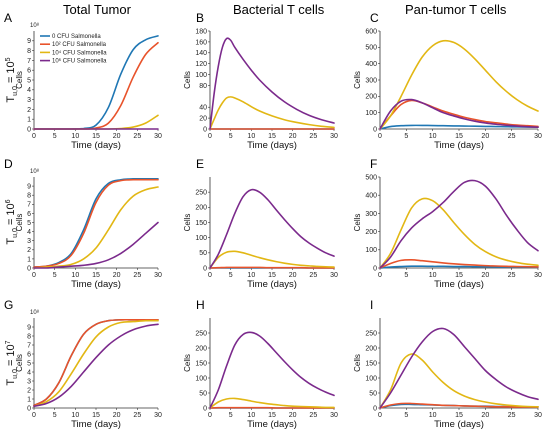  What do you see at coordinates (456, 9) in the screenshot?
I see `column-title-pan-tumor-t-cells: Pan-tumor T cells` at bounding box center [456, 9].